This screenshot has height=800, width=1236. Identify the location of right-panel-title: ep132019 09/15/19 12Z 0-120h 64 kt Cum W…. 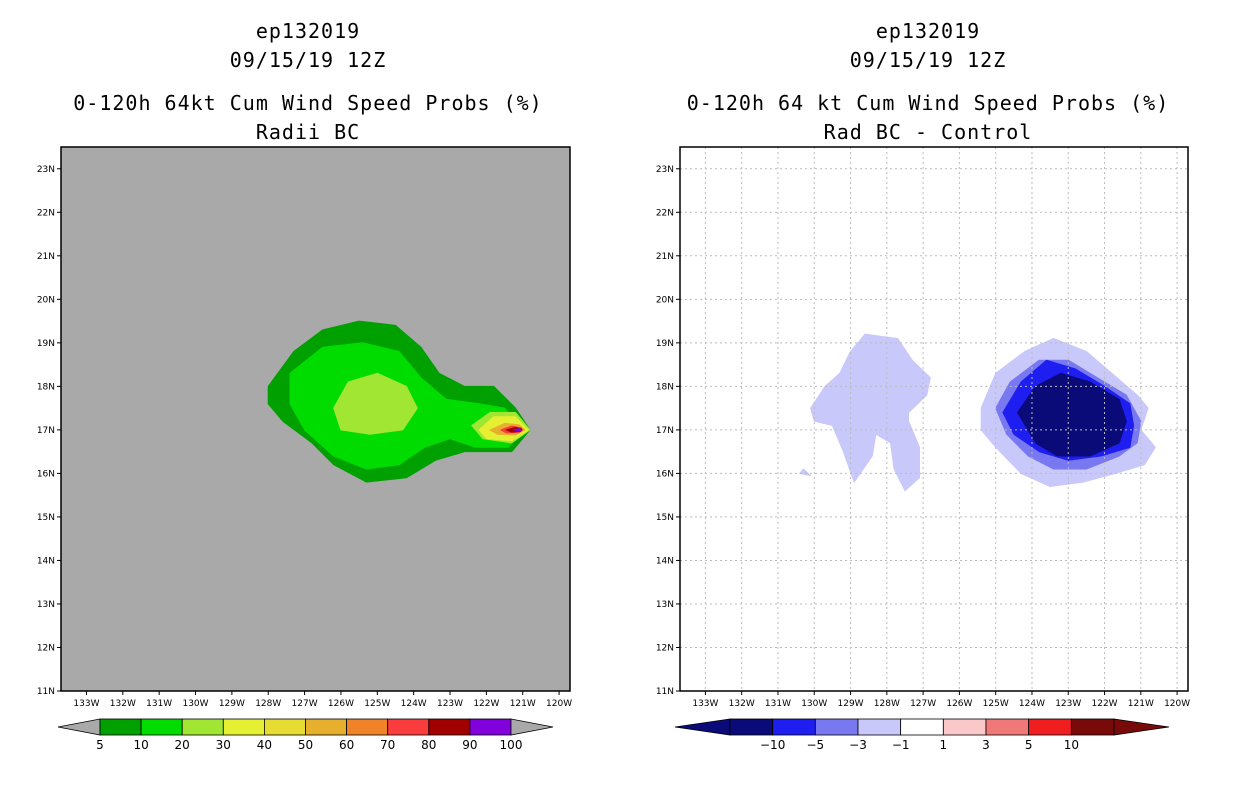
(928, 81).